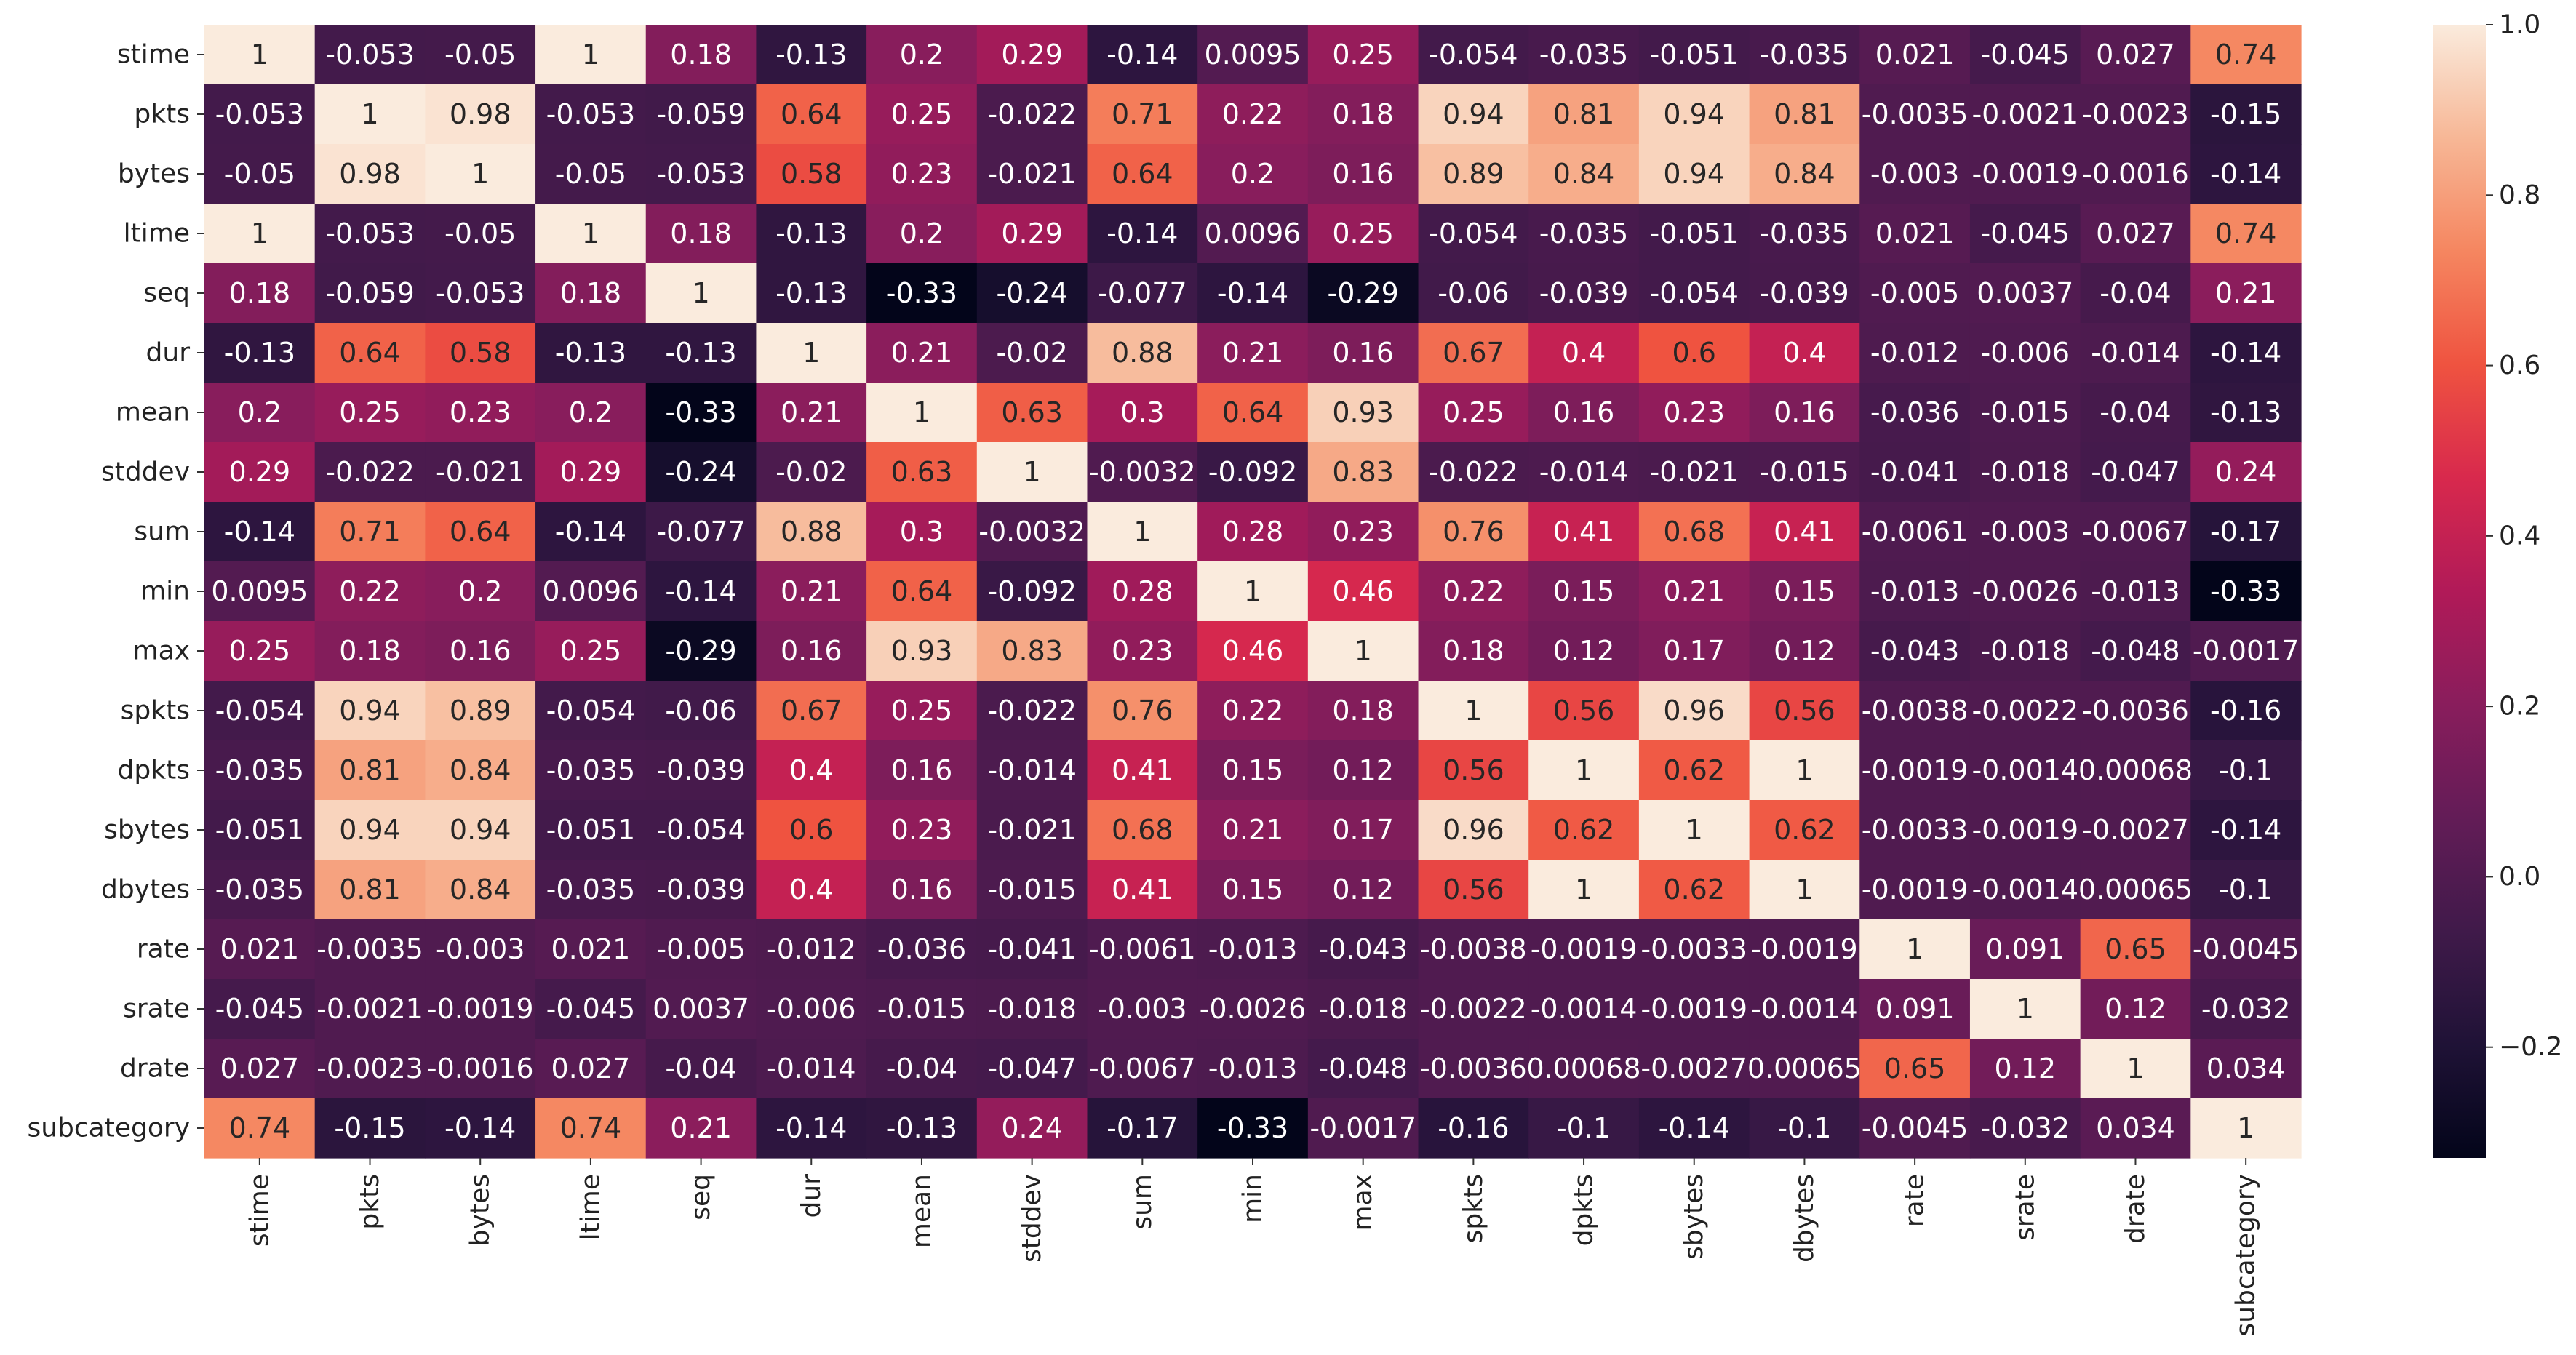 The height and width of the screenshot is (1355, 2576). I want to click on heatmap-cell-stddev-max, so click(1363, 472).